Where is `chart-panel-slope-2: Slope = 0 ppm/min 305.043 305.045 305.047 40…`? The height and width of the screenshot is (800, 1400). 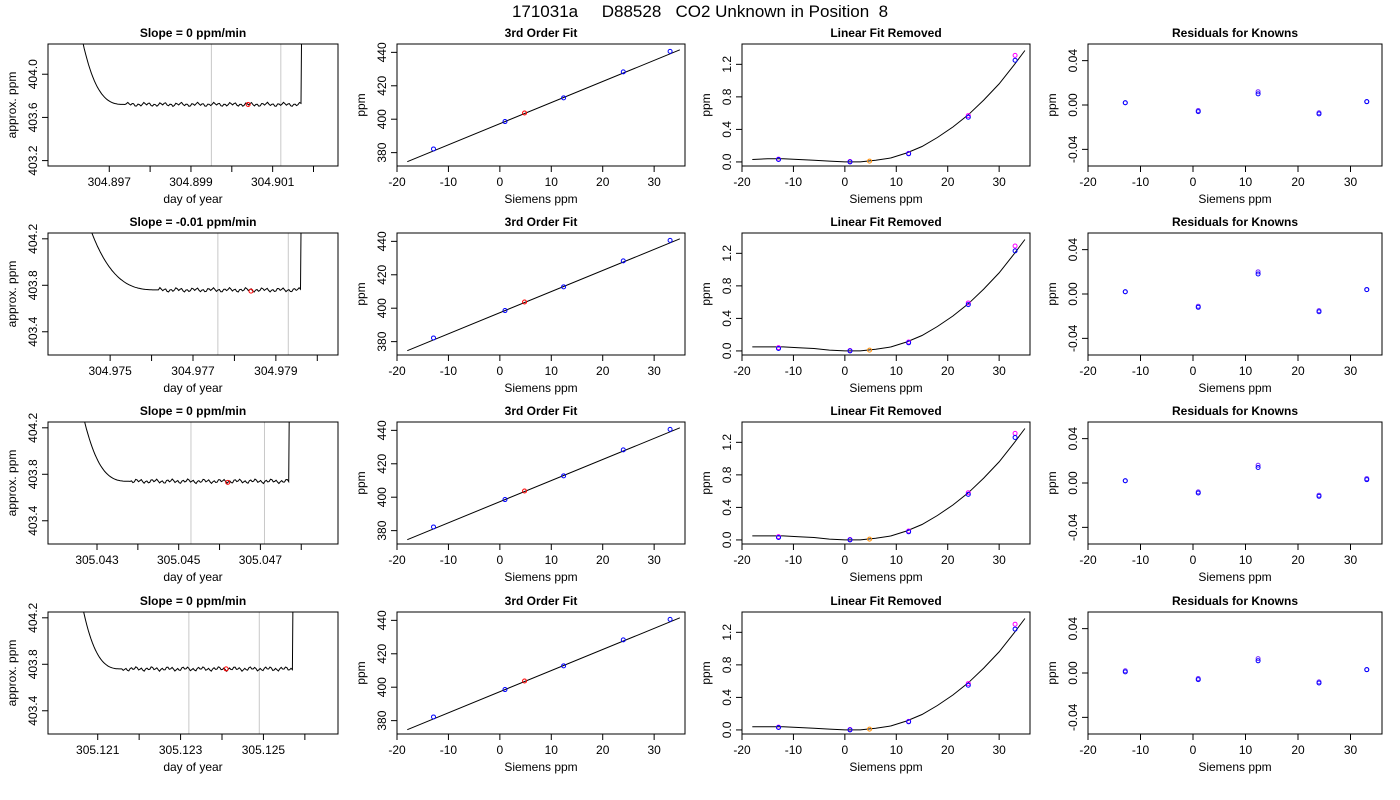
chart-panel-slope-2: Slope = 0 ppm/min 305.043 305.045 305.047 40… is located at coordinates (172, 494).